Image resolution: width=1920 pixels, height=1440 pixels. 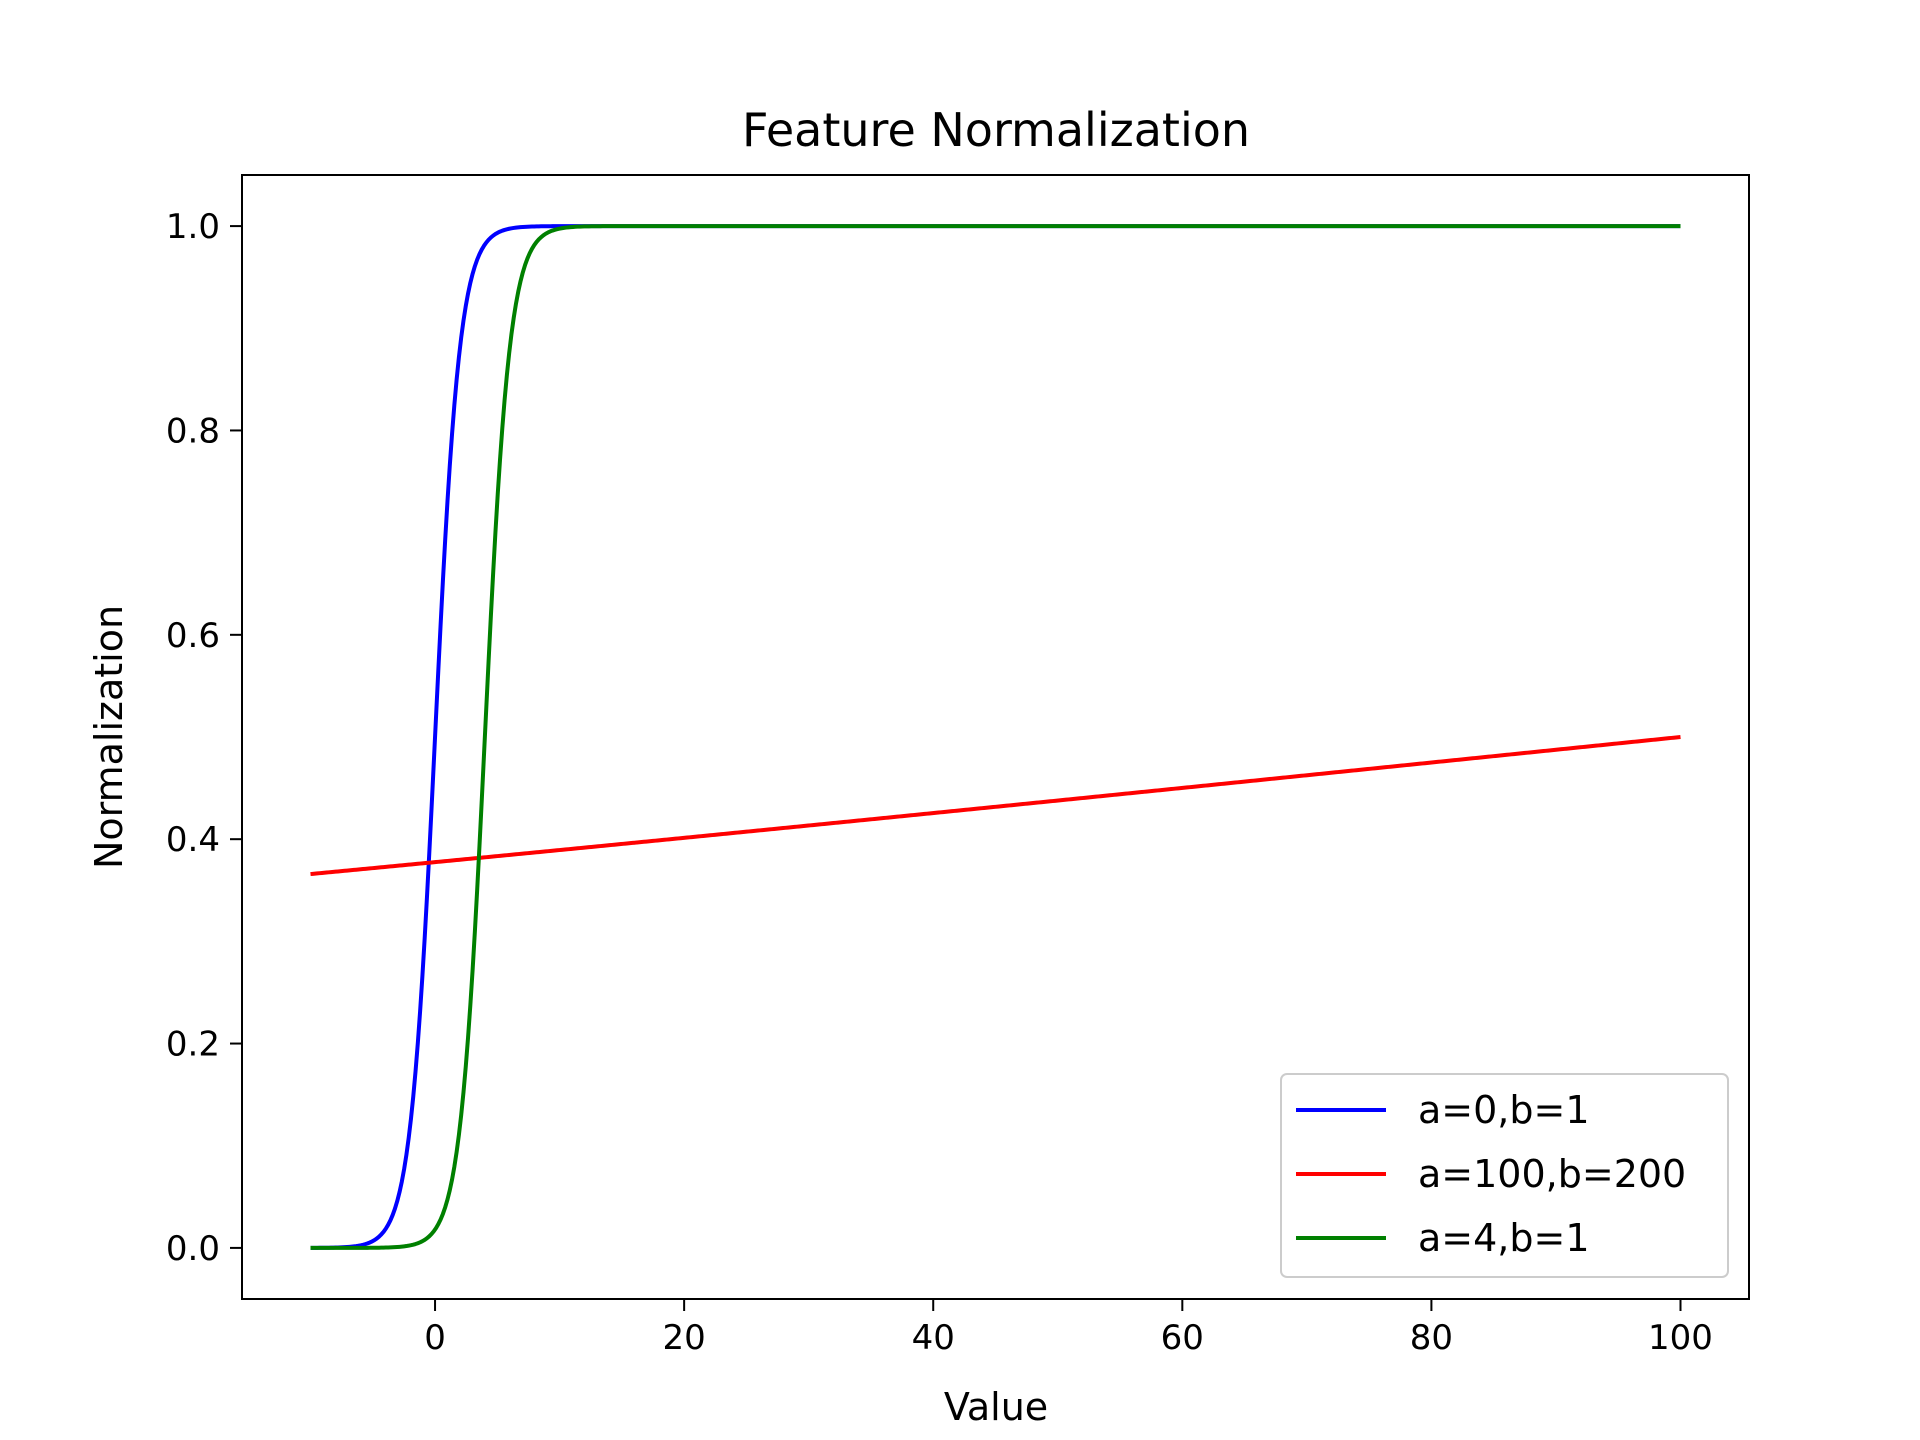 I want to click on y-tick-label: 0.6, so click(x=193, y=636).